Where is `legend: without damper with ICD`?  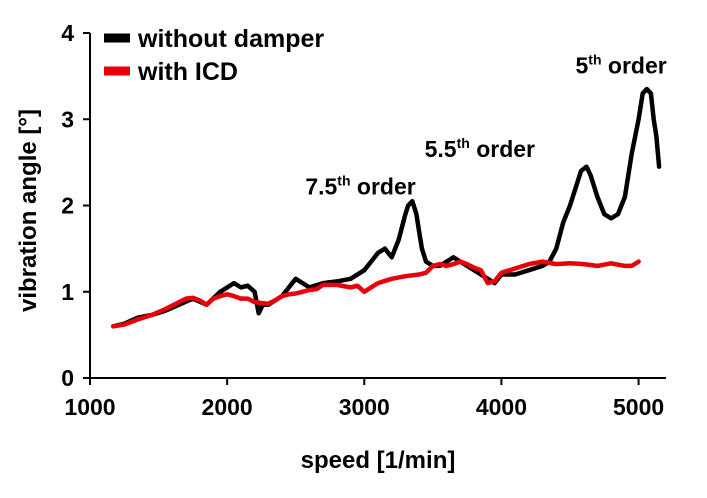
legend: without damper with ICD is located at coordinates (214, 55).